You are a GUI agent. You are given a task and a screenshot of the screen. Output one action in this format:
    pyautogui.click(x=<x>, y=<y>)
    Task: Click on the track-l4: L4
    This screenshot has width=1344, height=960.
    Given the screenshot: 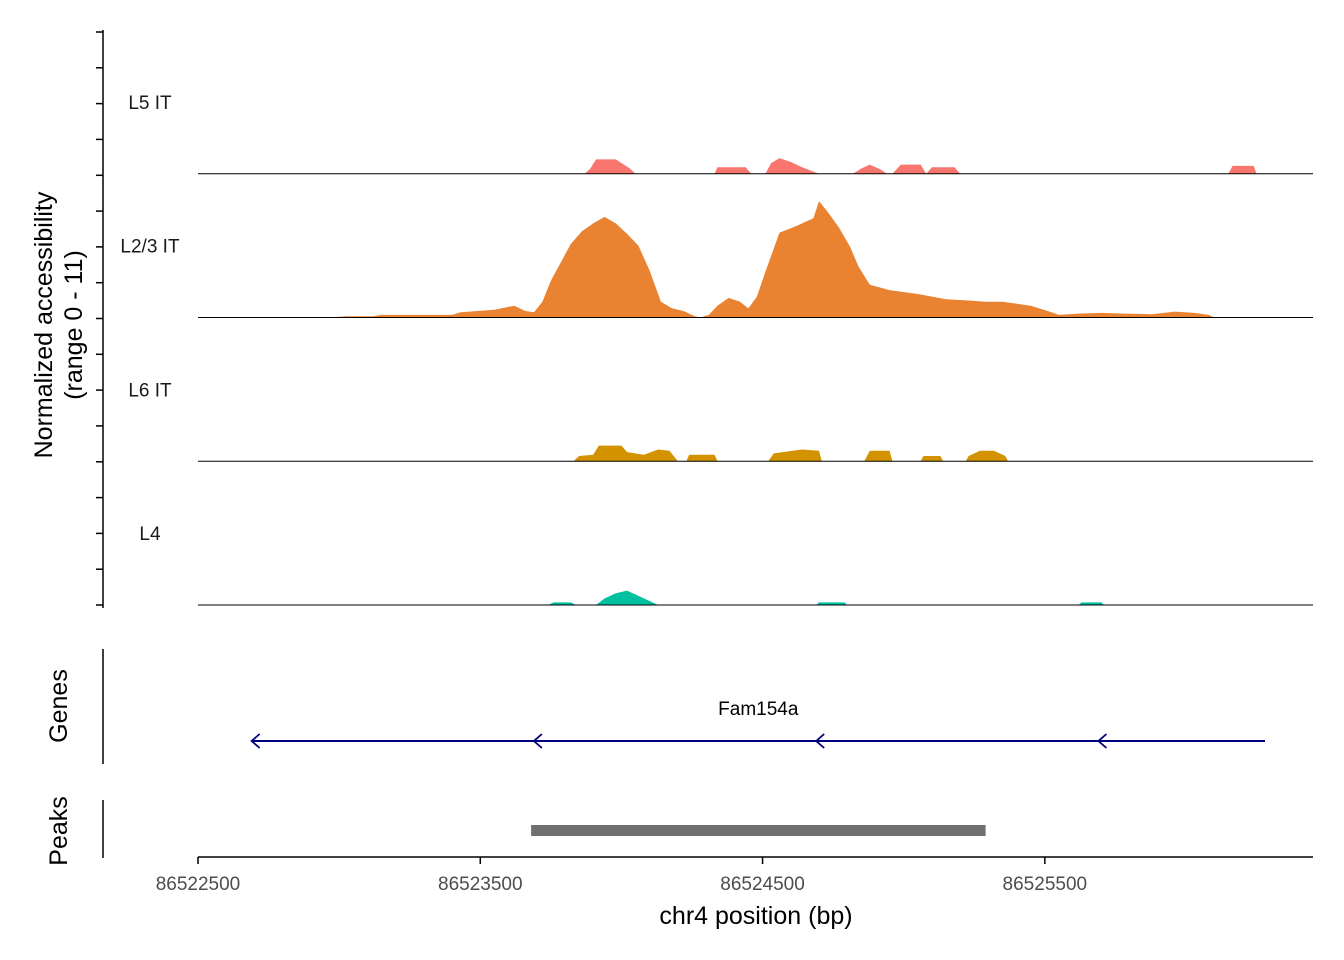 What is the action you would take?
    pyautogui.click(x=726, y=565)
    